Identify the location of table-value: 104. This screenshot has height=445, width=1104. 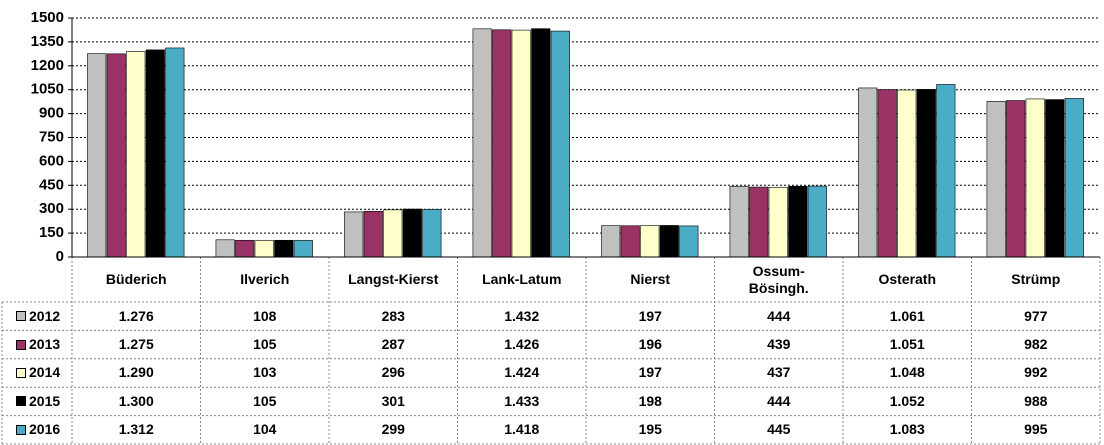
(265, 429).